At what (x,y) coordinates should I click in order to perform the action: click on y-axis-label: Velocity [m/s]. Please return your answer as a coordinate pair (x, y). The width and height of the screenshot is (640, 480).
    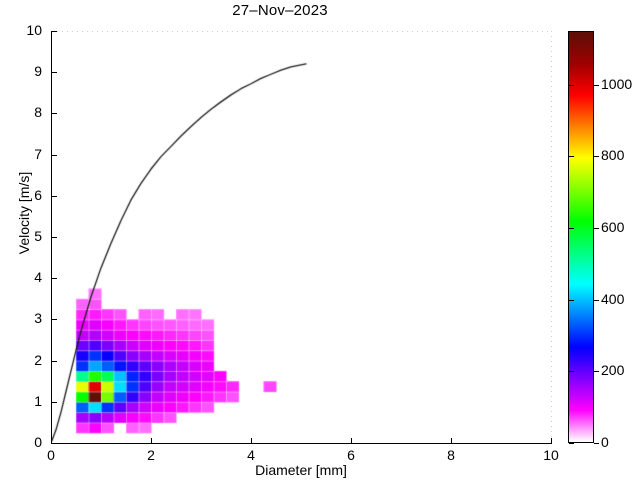
    Looking at the image, I should click on (24, 213).